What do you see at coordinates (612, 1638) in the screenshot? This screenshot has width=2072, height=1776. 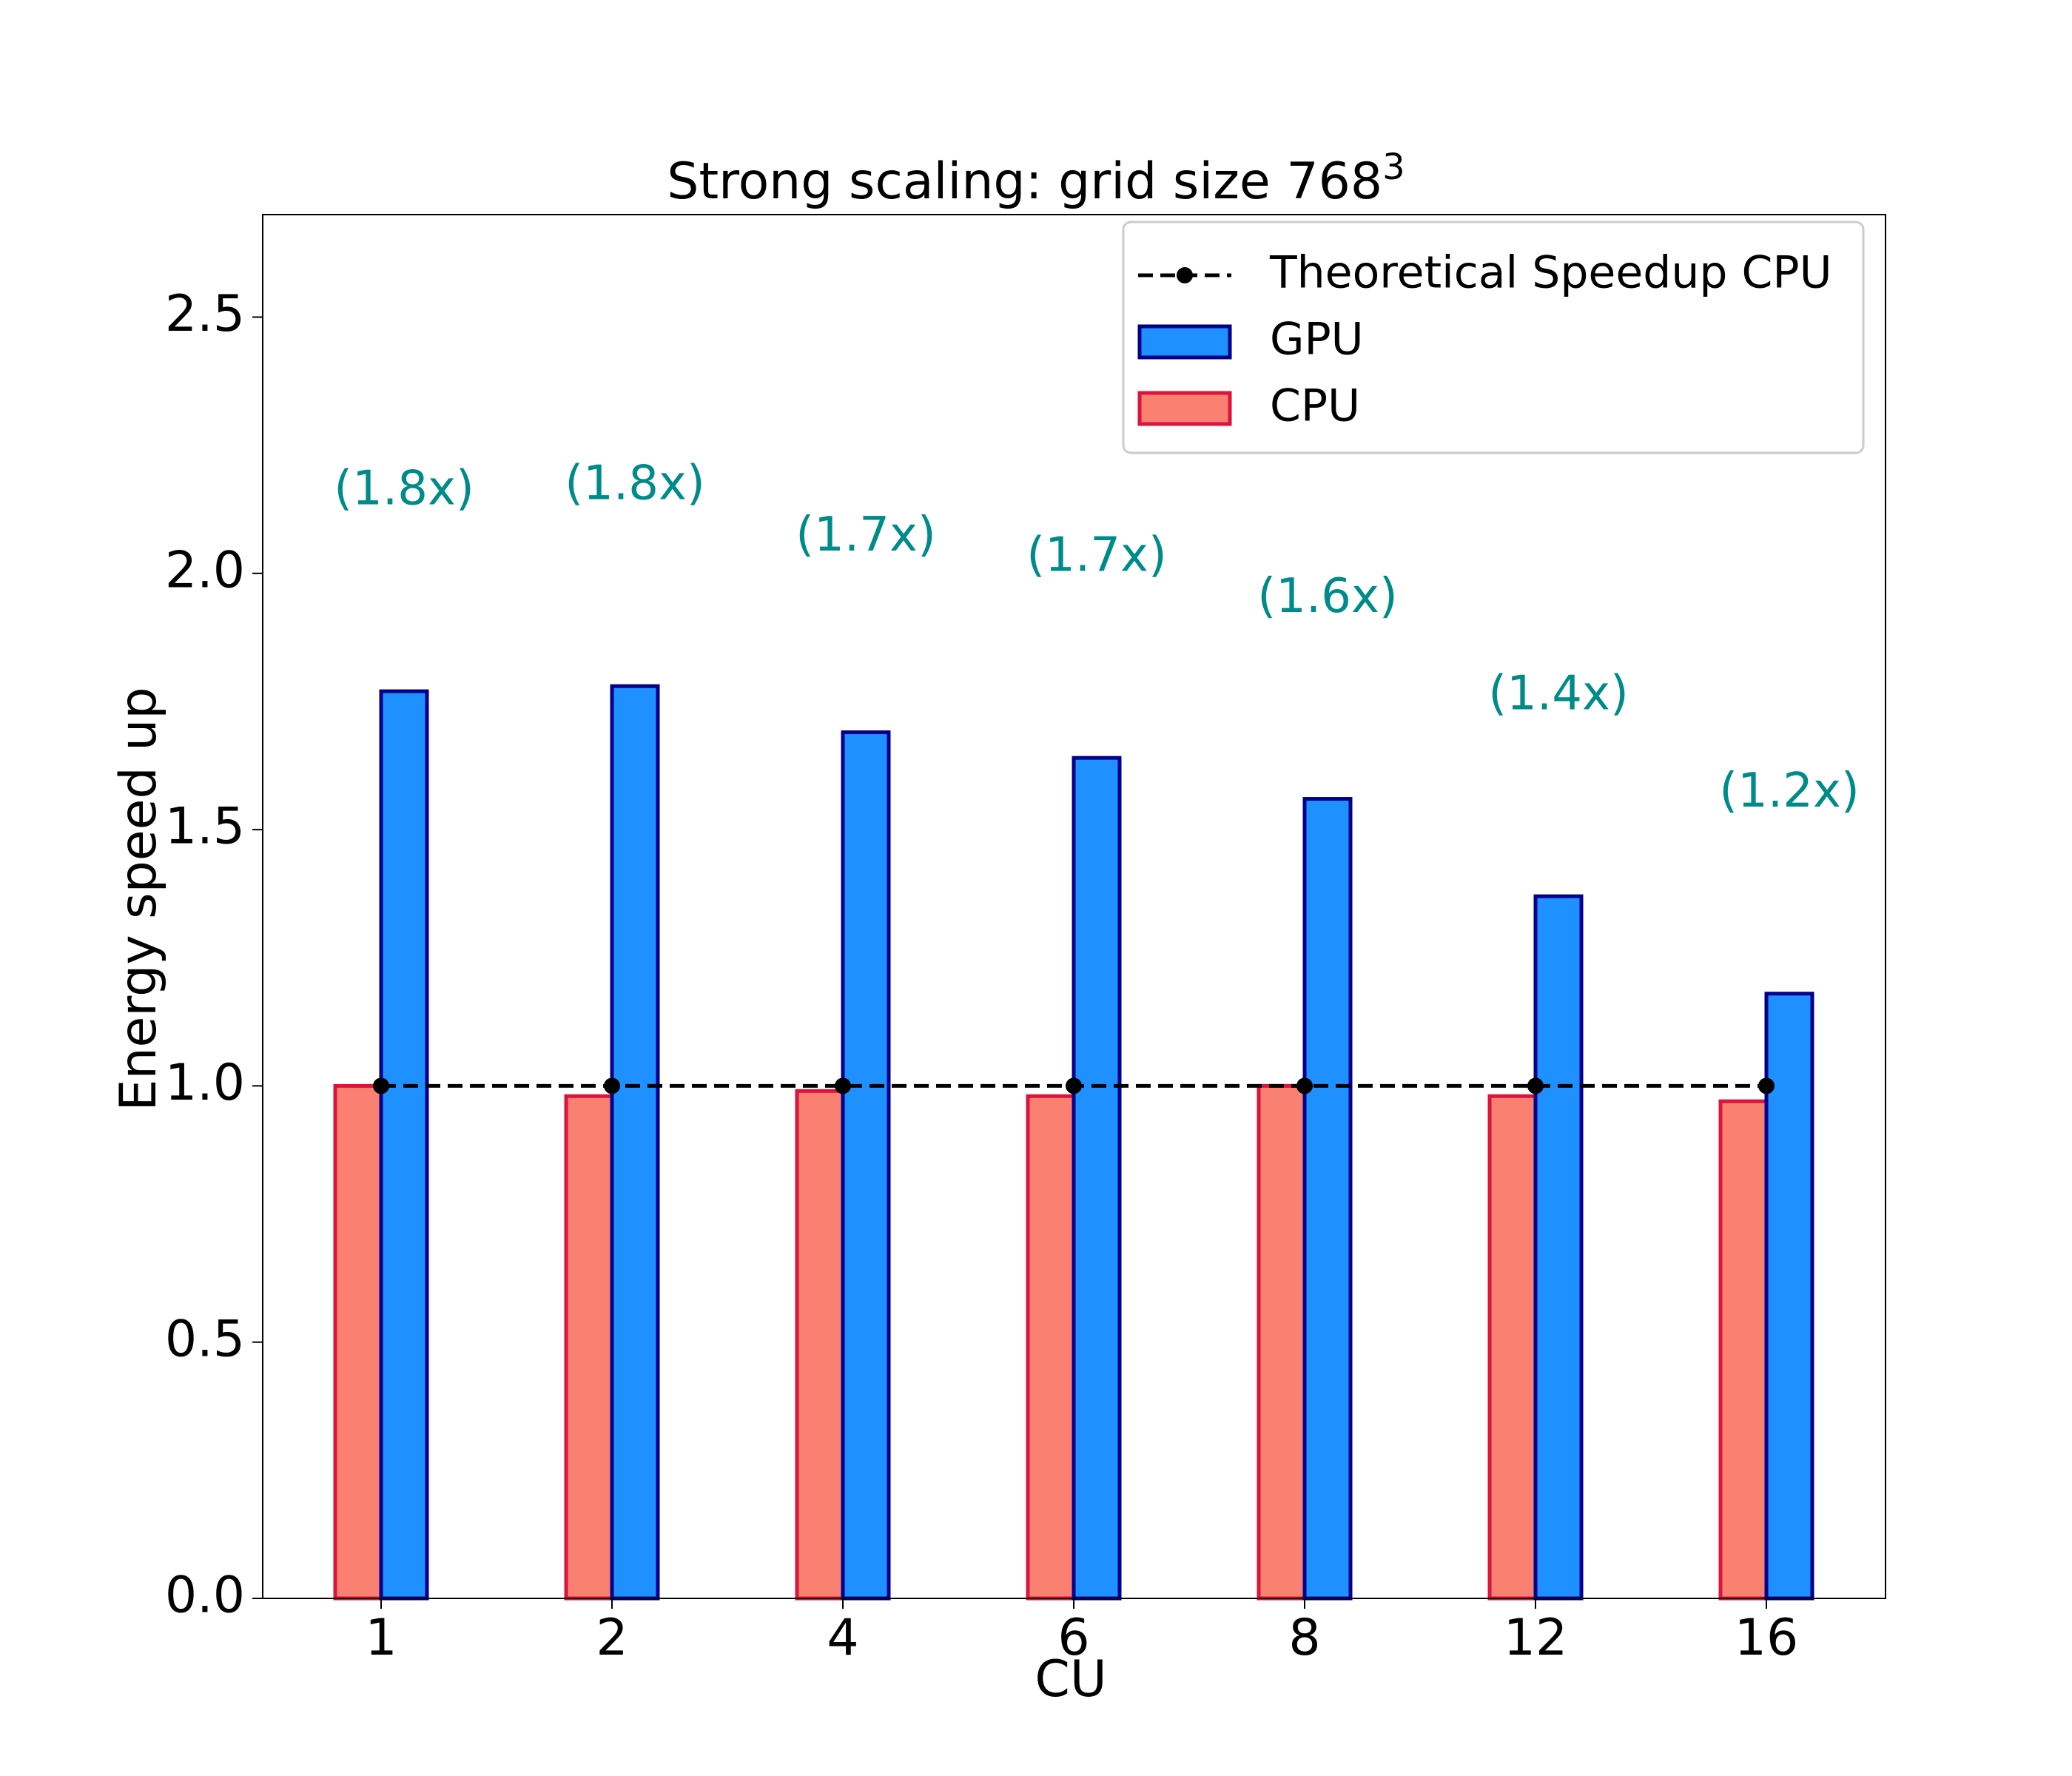 I see `x-tick-label: 2` at bounding box center [612, 1638].